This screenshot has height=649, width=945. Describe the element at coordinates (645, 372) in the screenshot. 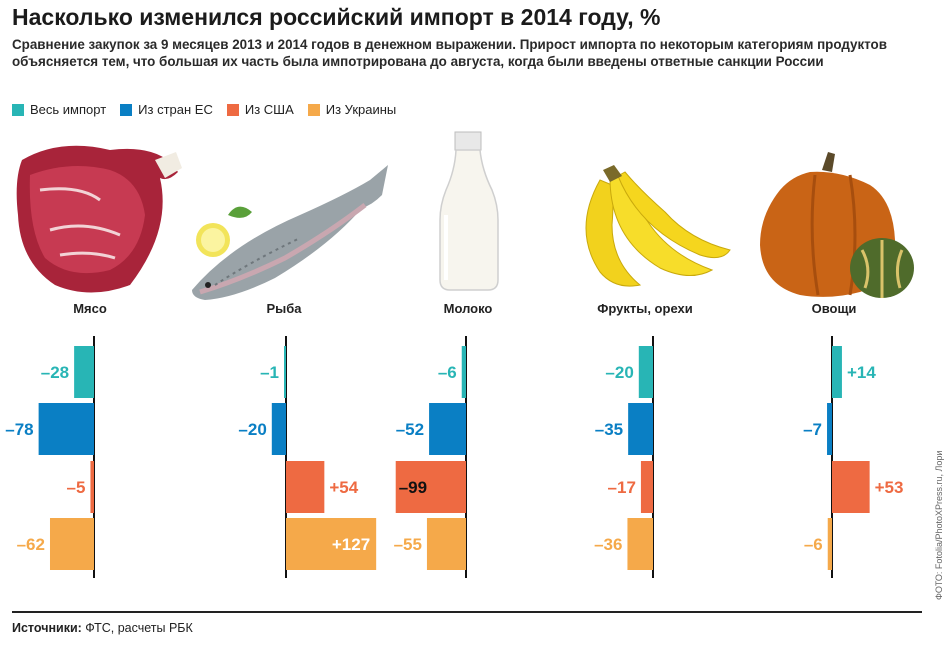

I see `bar-fruits-all` at that location.